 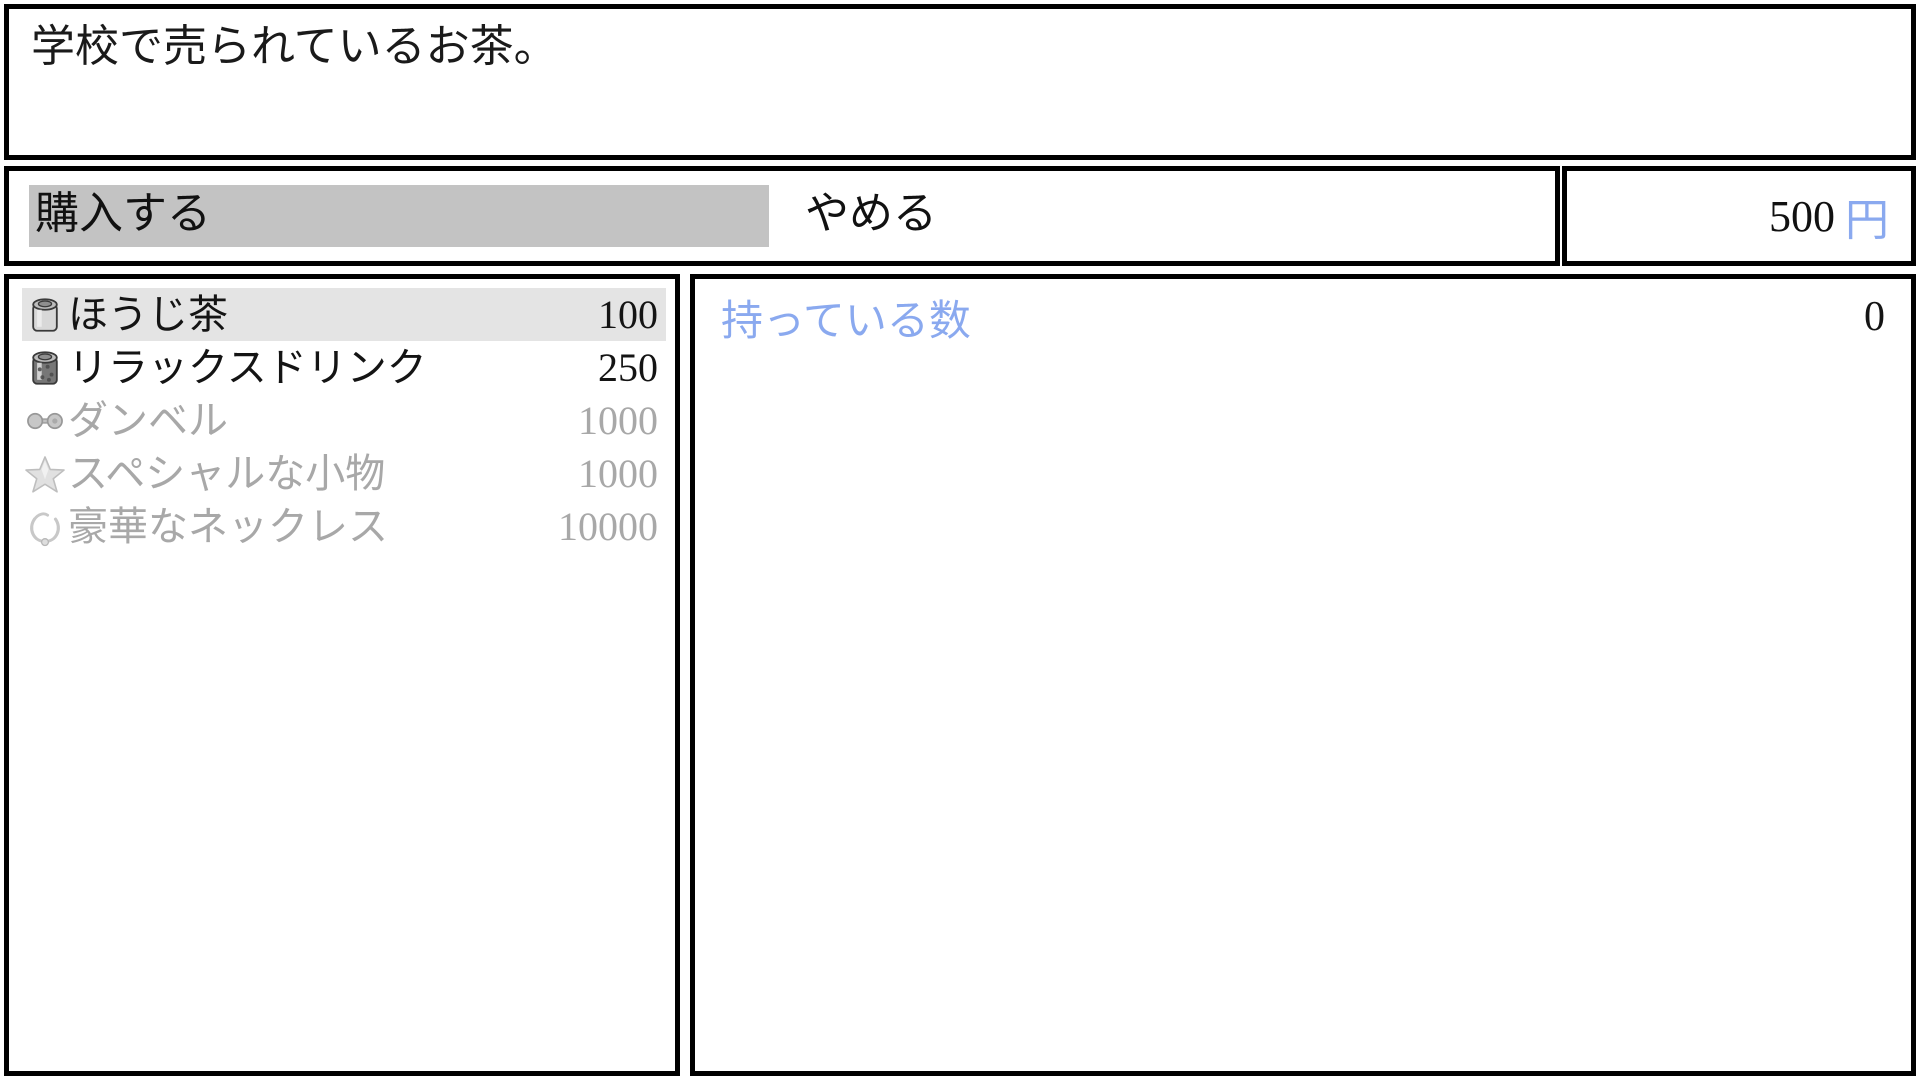 What do you see at coordinates (608, 526) in the screenshot?
I see `shop-item-price: 10000` at bounding box center [608, 526].